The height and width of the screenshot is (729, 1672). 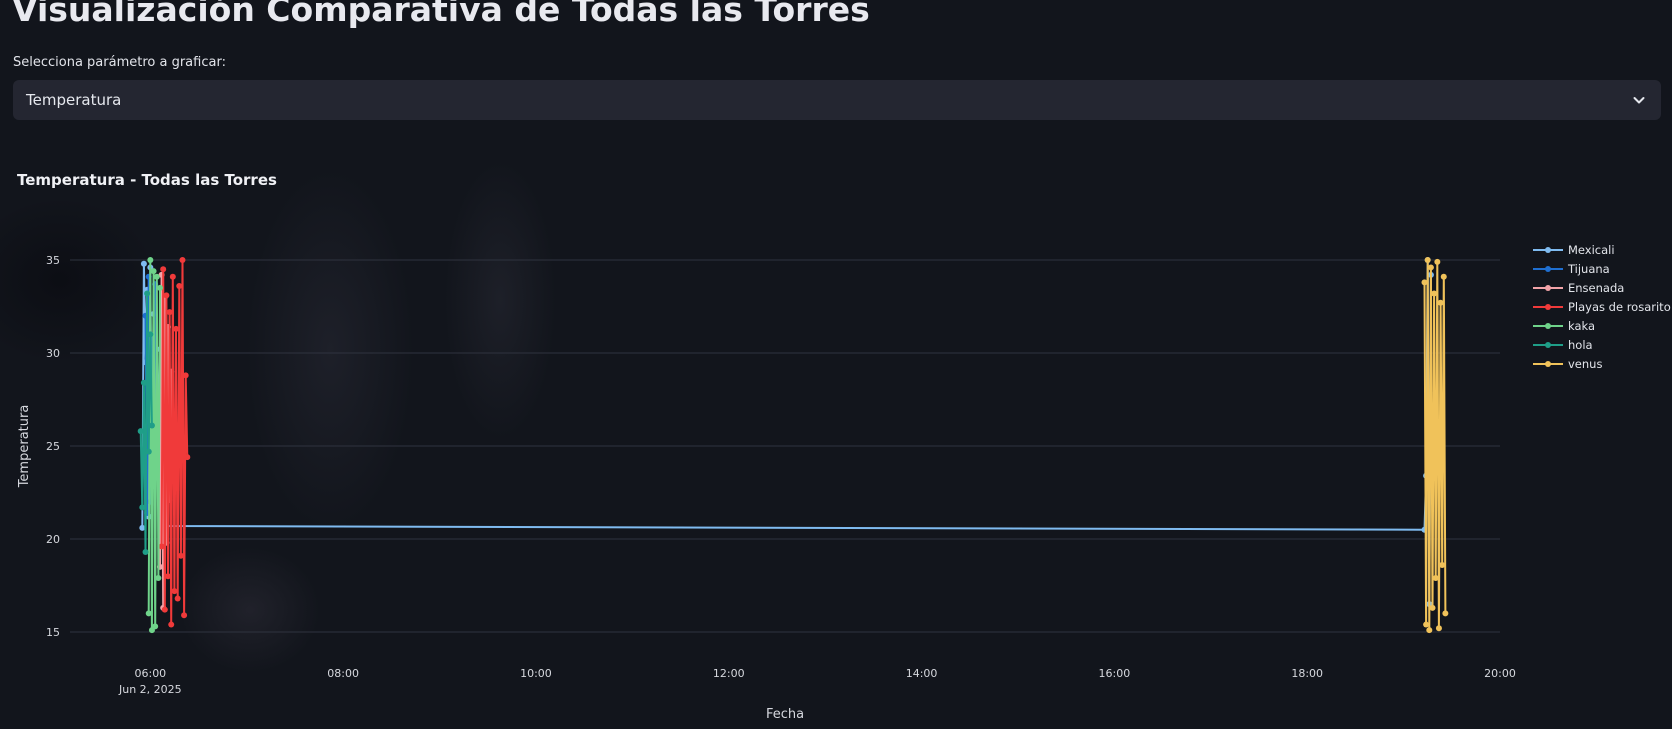 I want to click on select-label: Selecciona parámetro a graficar:, so click(x=119, y=62).